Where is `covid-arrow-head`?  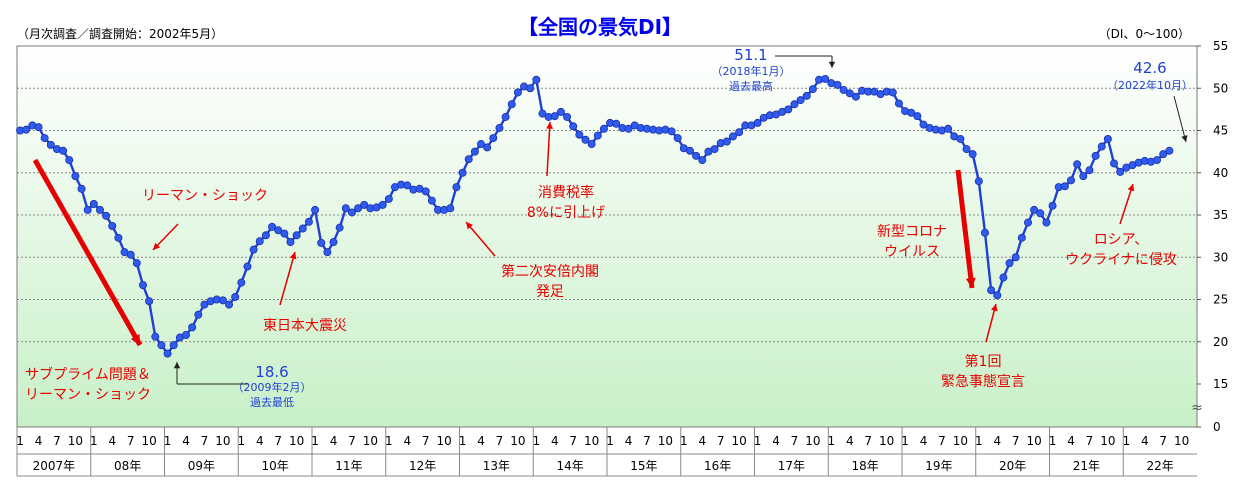
covid-arrow-head is located at coordinates (970, 282).